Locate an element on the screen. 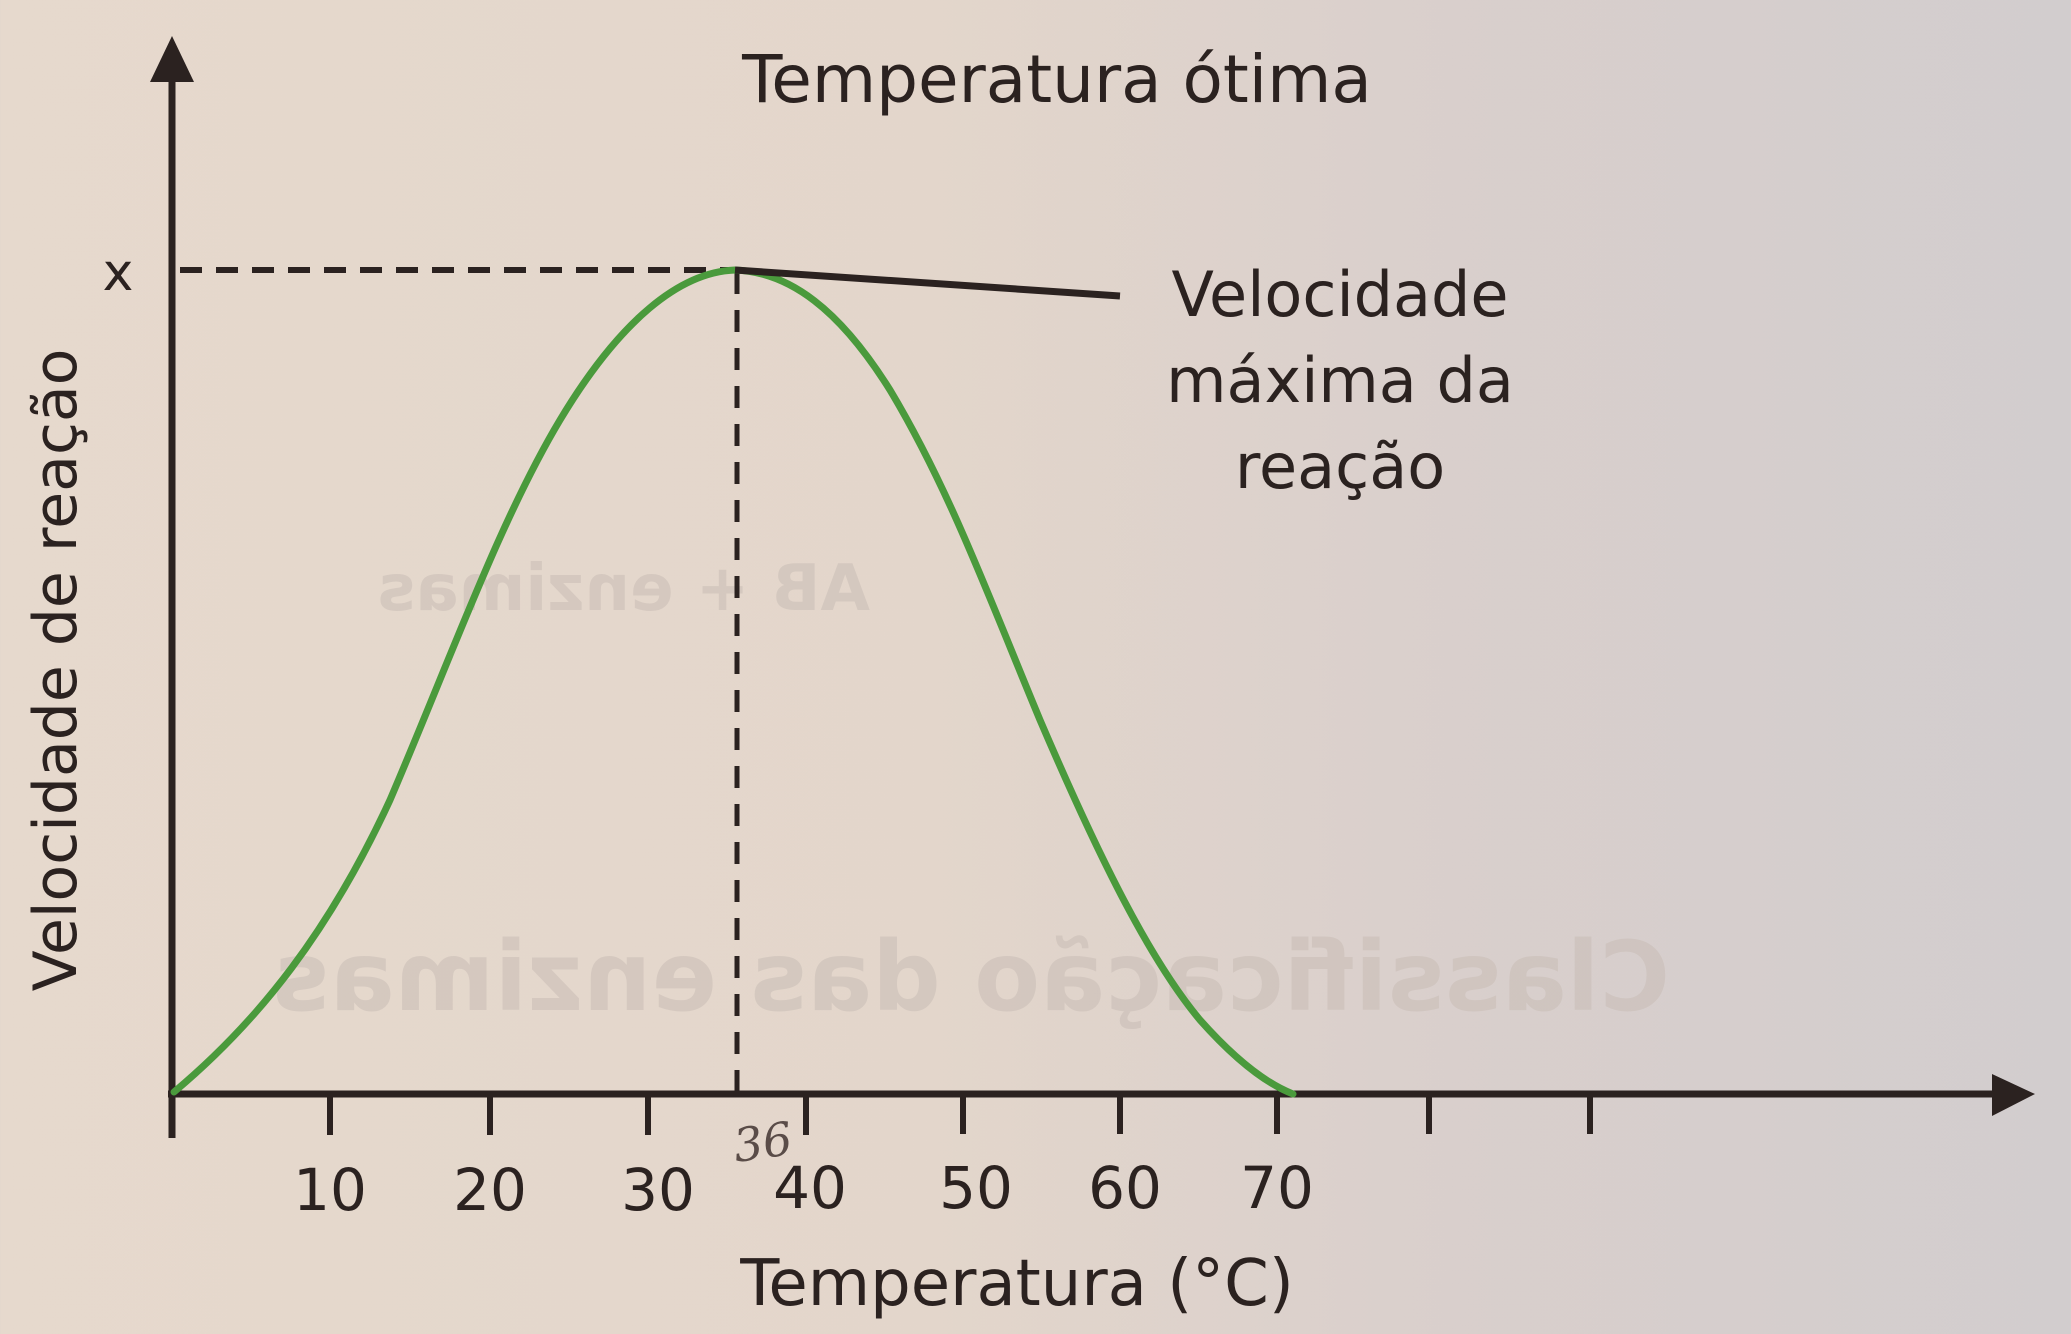  annotation-line-3: reação is located at coordinates (1340, 466).